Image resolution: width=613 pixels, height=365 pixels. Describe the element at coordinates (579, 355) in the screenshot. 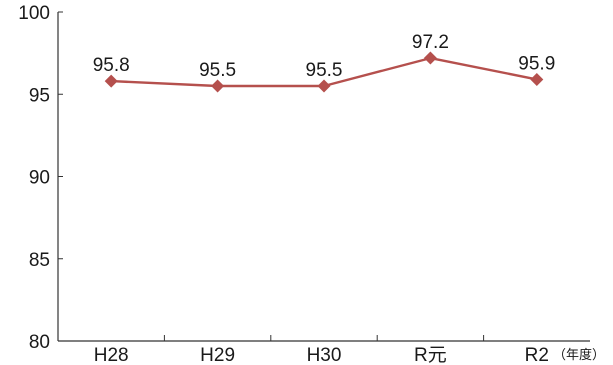

I see `x-unit-label: （年度）` at that location.